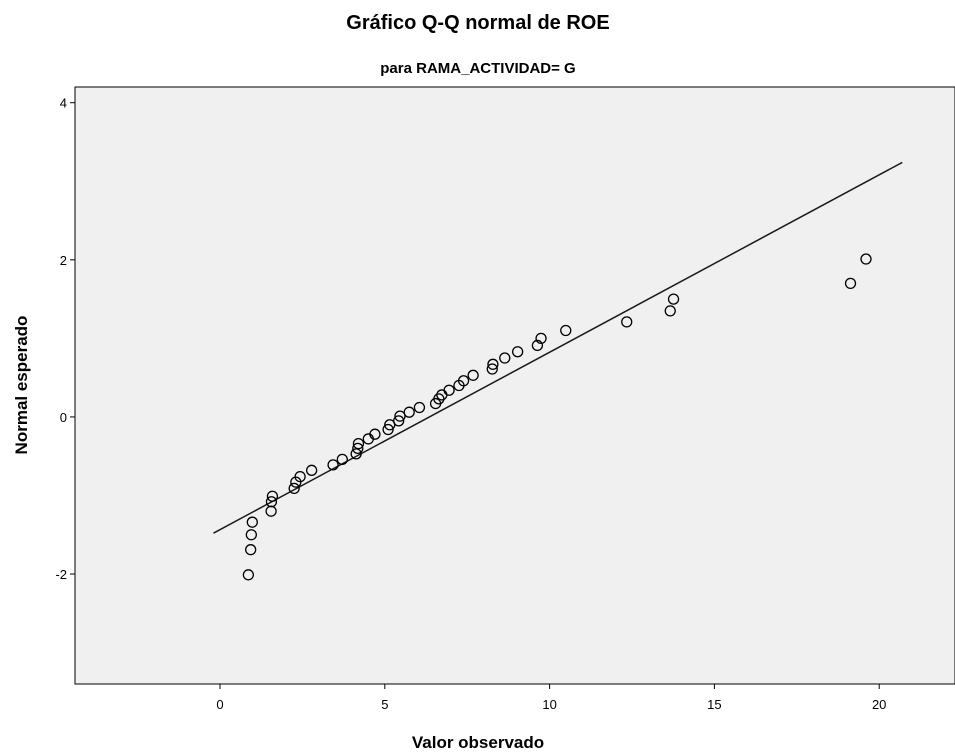 This screenshot has width=955, height=754. I want to click on y-tick-label: 0, so click(63, 417).